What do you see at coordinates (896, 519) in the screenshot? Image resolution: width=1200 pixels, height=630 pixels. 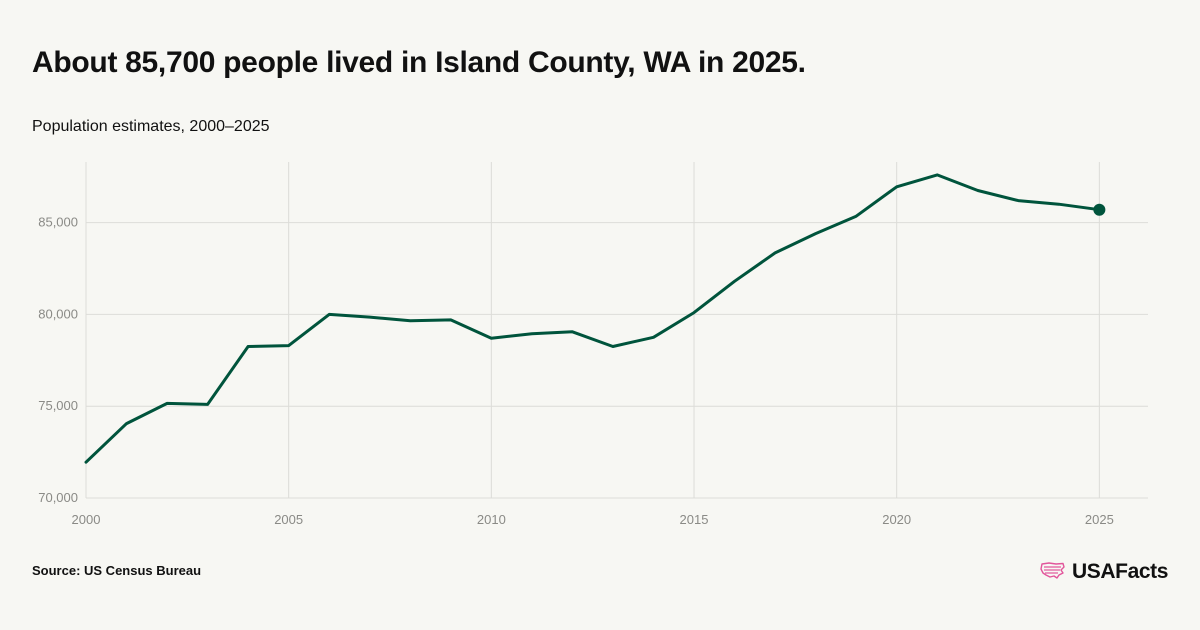 I see `x-tick-label: 2020` at bounding box center [896, 519].